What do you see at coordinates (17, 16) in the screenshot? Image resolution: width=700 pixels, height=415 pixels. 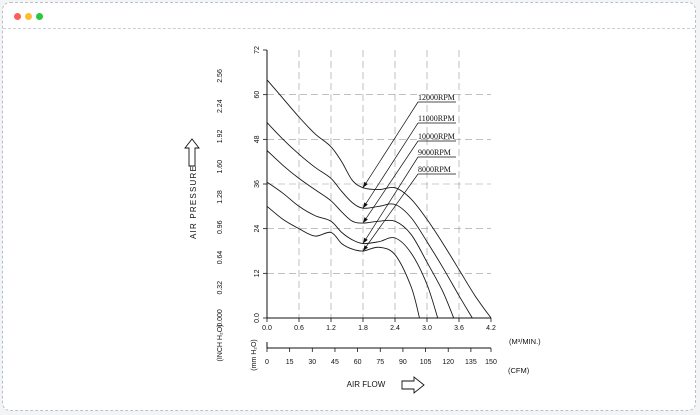 I see `close-button-icon` at bounding box center [17, 16].